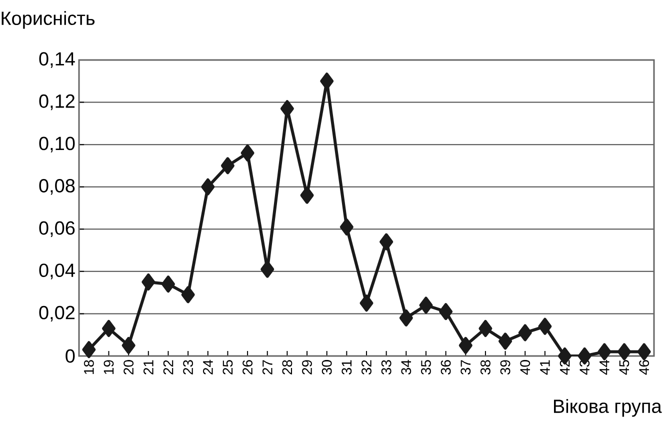 The image size is (664, 425). Describe the element at coordinates (149, 367) in the screenshot. I see `x-tick-label: 21` at that location.